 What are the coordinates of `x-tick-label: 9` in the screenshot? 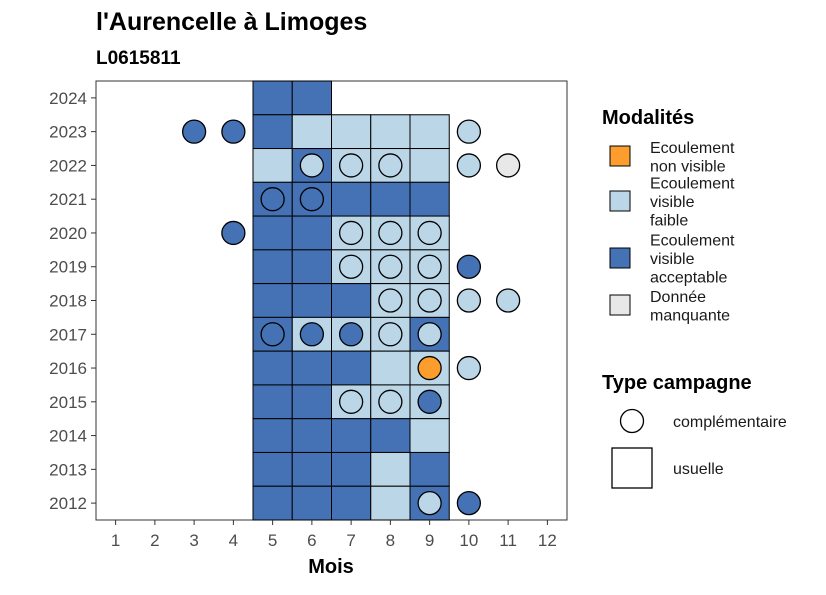 It's located at (429, 540).